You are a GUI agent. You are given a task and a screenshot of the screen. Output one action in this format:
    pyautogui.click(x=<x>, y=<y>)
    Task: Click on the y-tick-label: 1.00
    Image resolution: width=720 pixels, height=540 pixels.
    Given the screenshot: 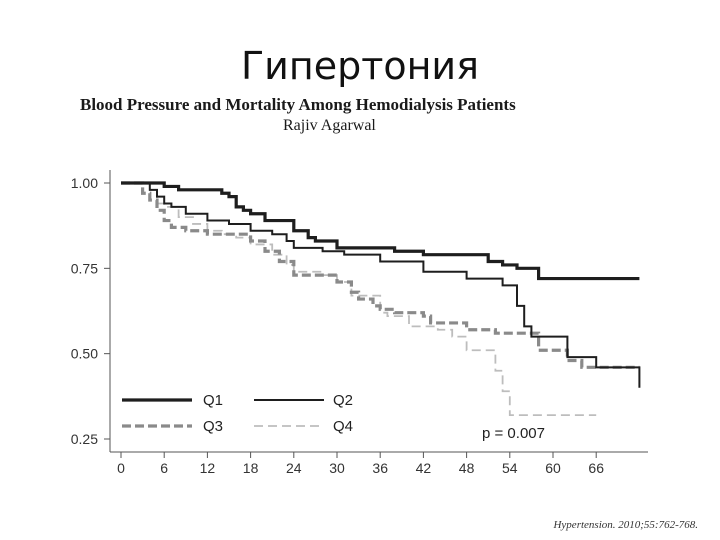 What is the action you would take?
    pyautogui.click(x=84, y=183)
    